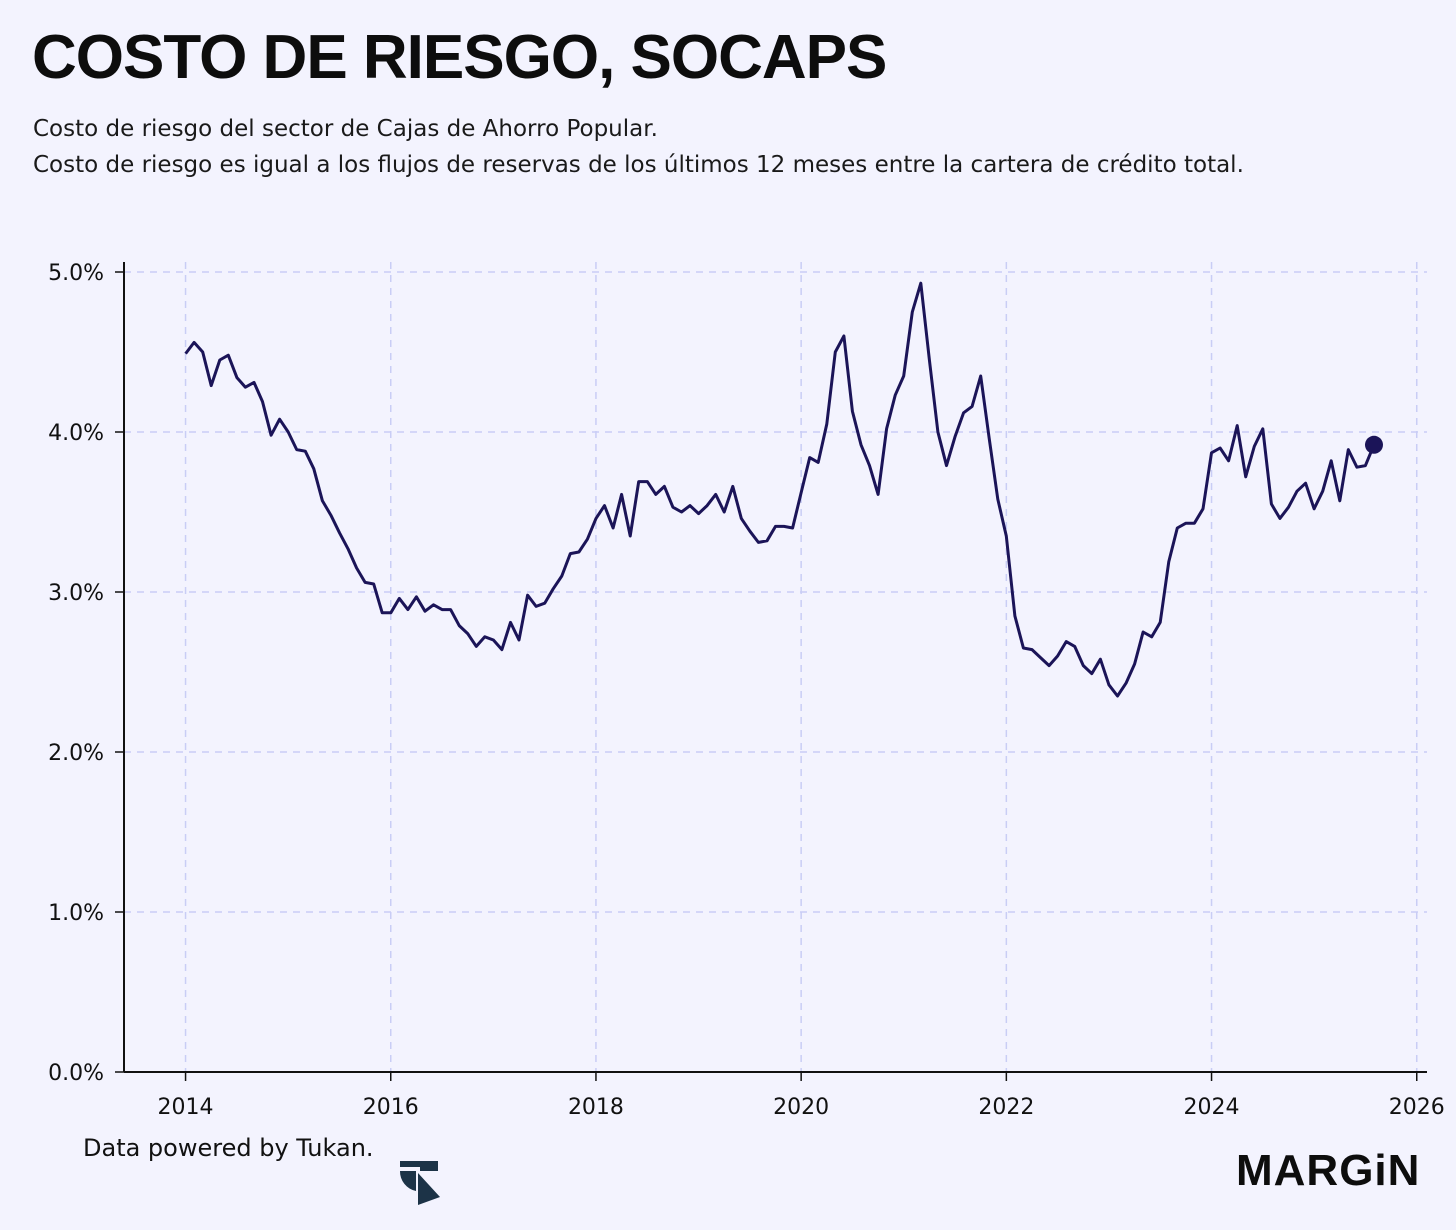 This screenshot has width=1456, height=1230. I want to click on x-tick-label: 2026, so click(1417, 1107).